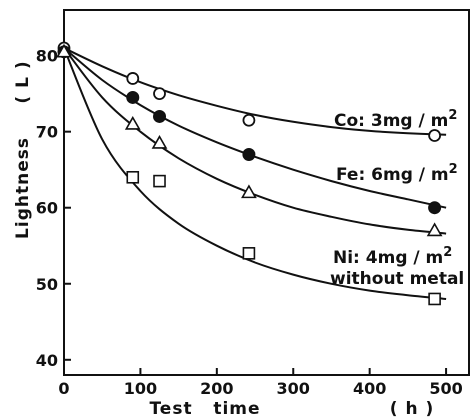 The image size is (471, 418). I want to click on x-axis-title: Test time, so click(204, 408).